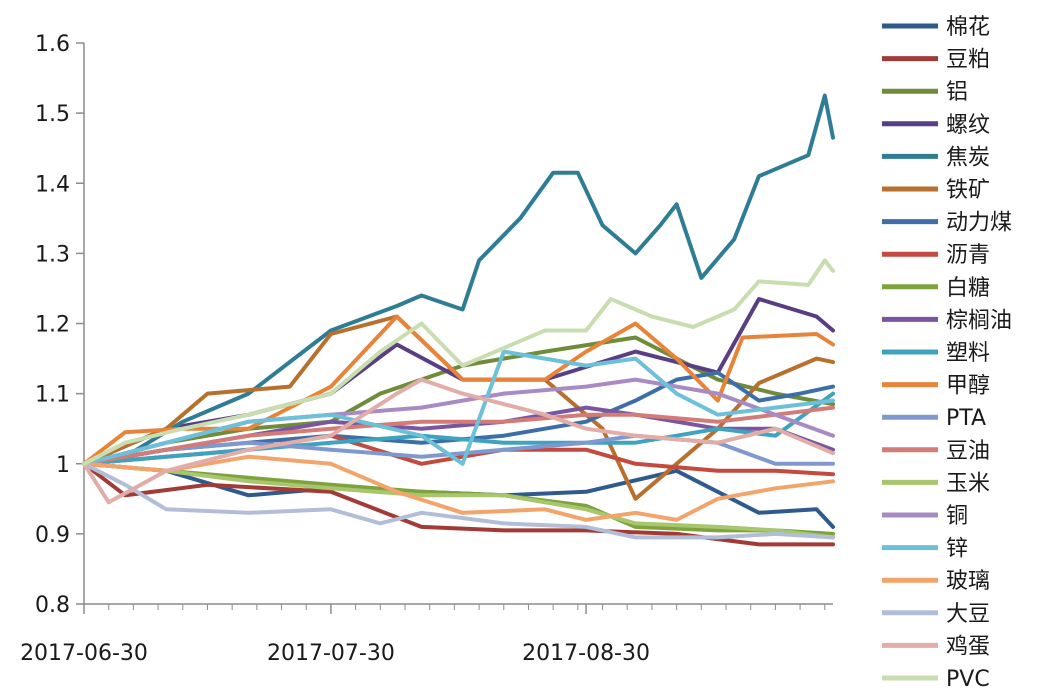 The image size is (1044, 693). What do you see at coordinates (968, 614) in the screenshot?
I see `legend-label: 大豆` at bounding box center [968, 614].